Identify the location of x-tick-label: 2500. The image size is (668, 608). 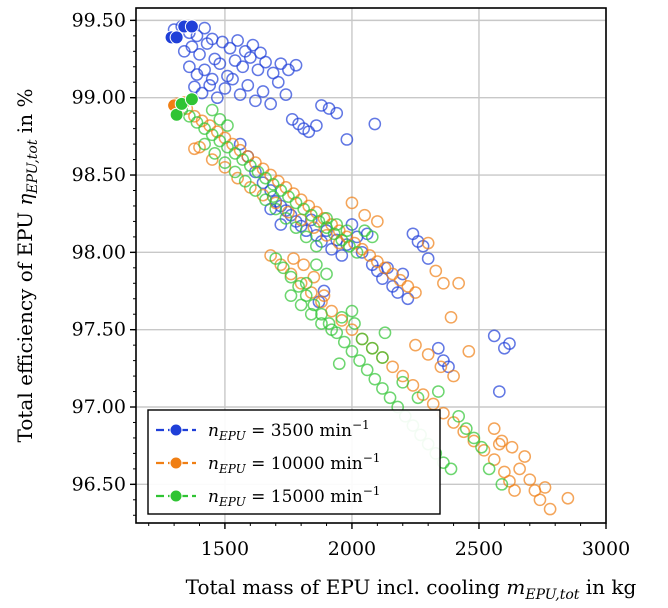
(479, 549).